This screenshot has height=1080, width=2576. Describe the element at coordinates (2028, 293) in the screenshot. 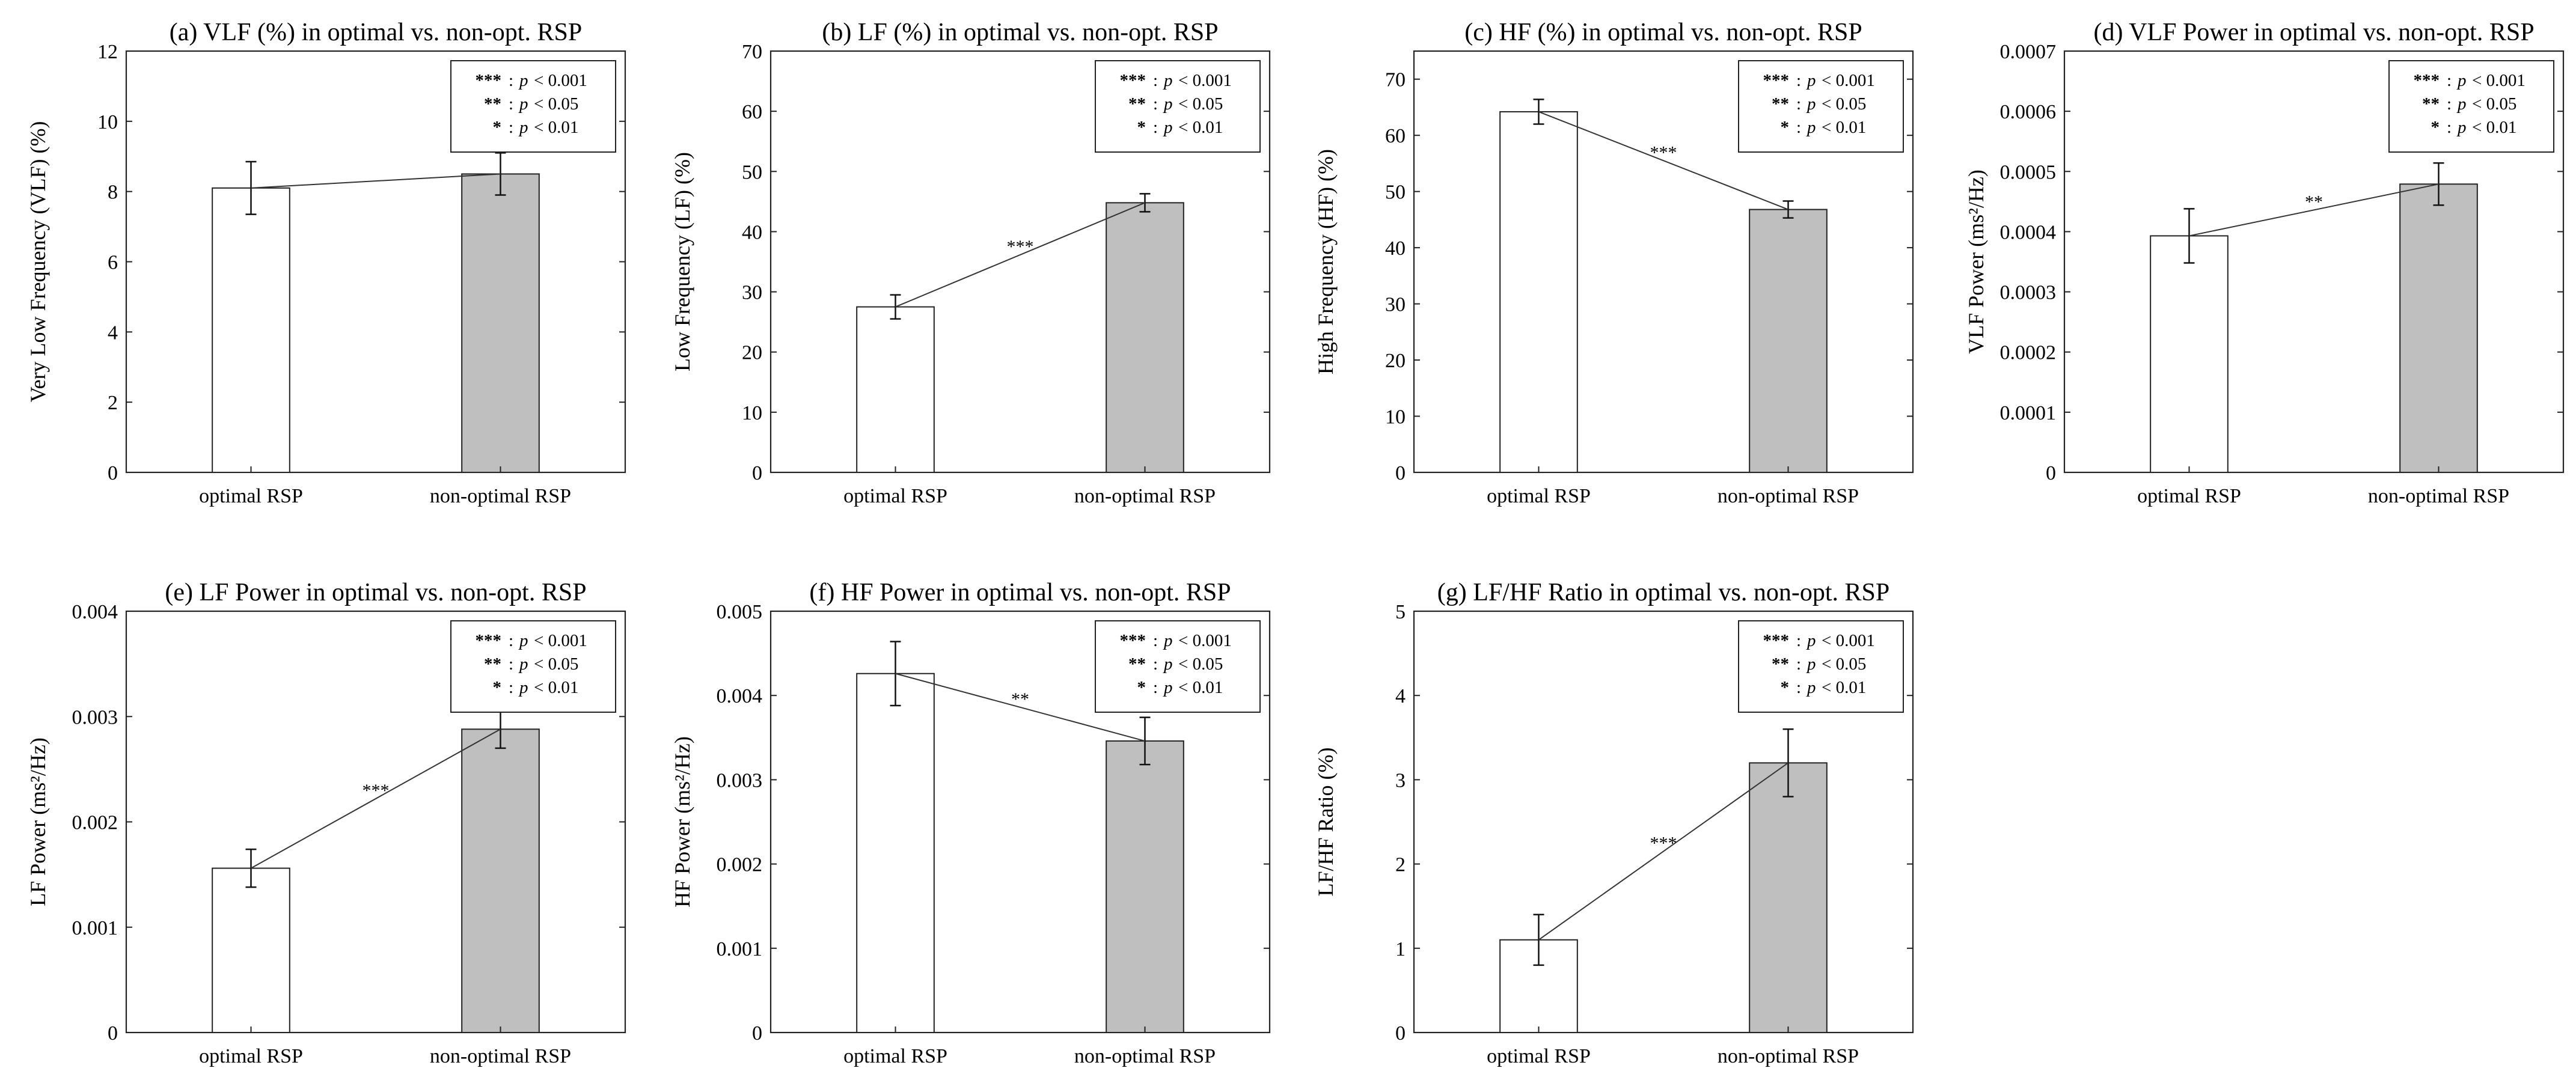

I see `y-tick-label: 0.0003` at that location.